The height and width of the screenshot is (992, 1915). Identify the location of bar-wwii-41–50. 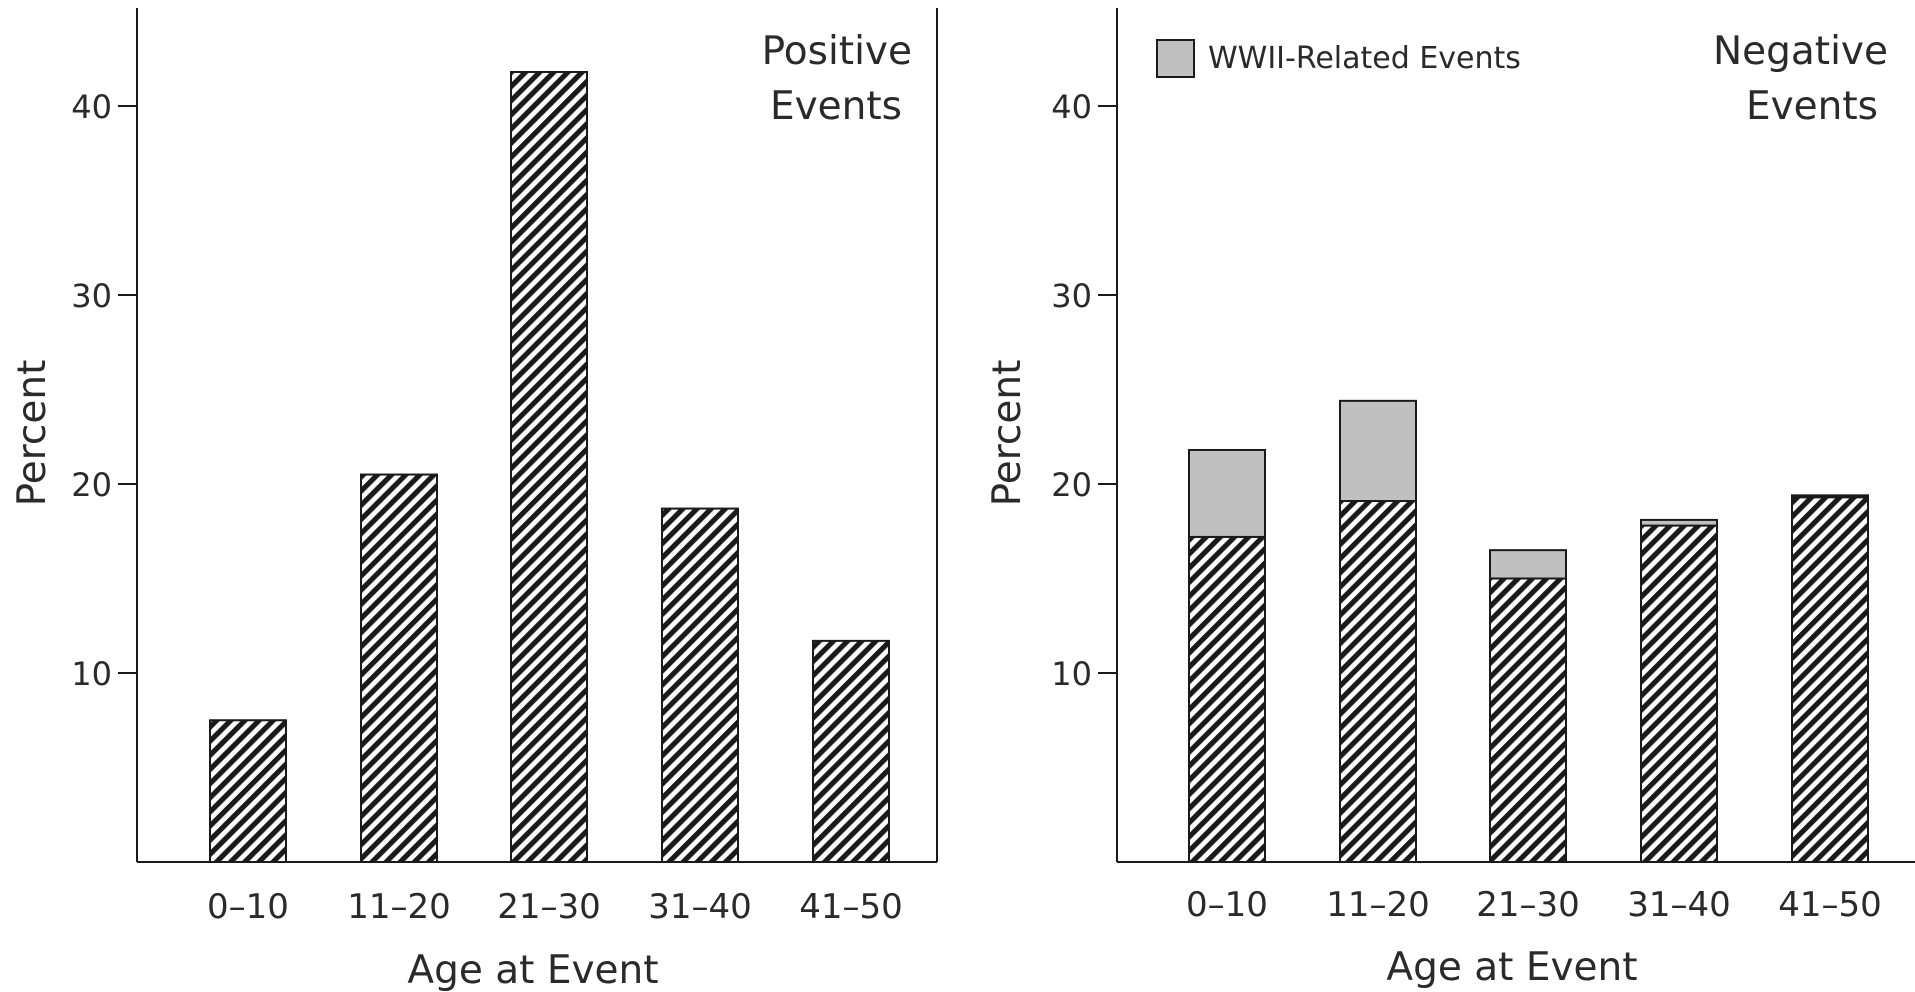
(1830, 496).